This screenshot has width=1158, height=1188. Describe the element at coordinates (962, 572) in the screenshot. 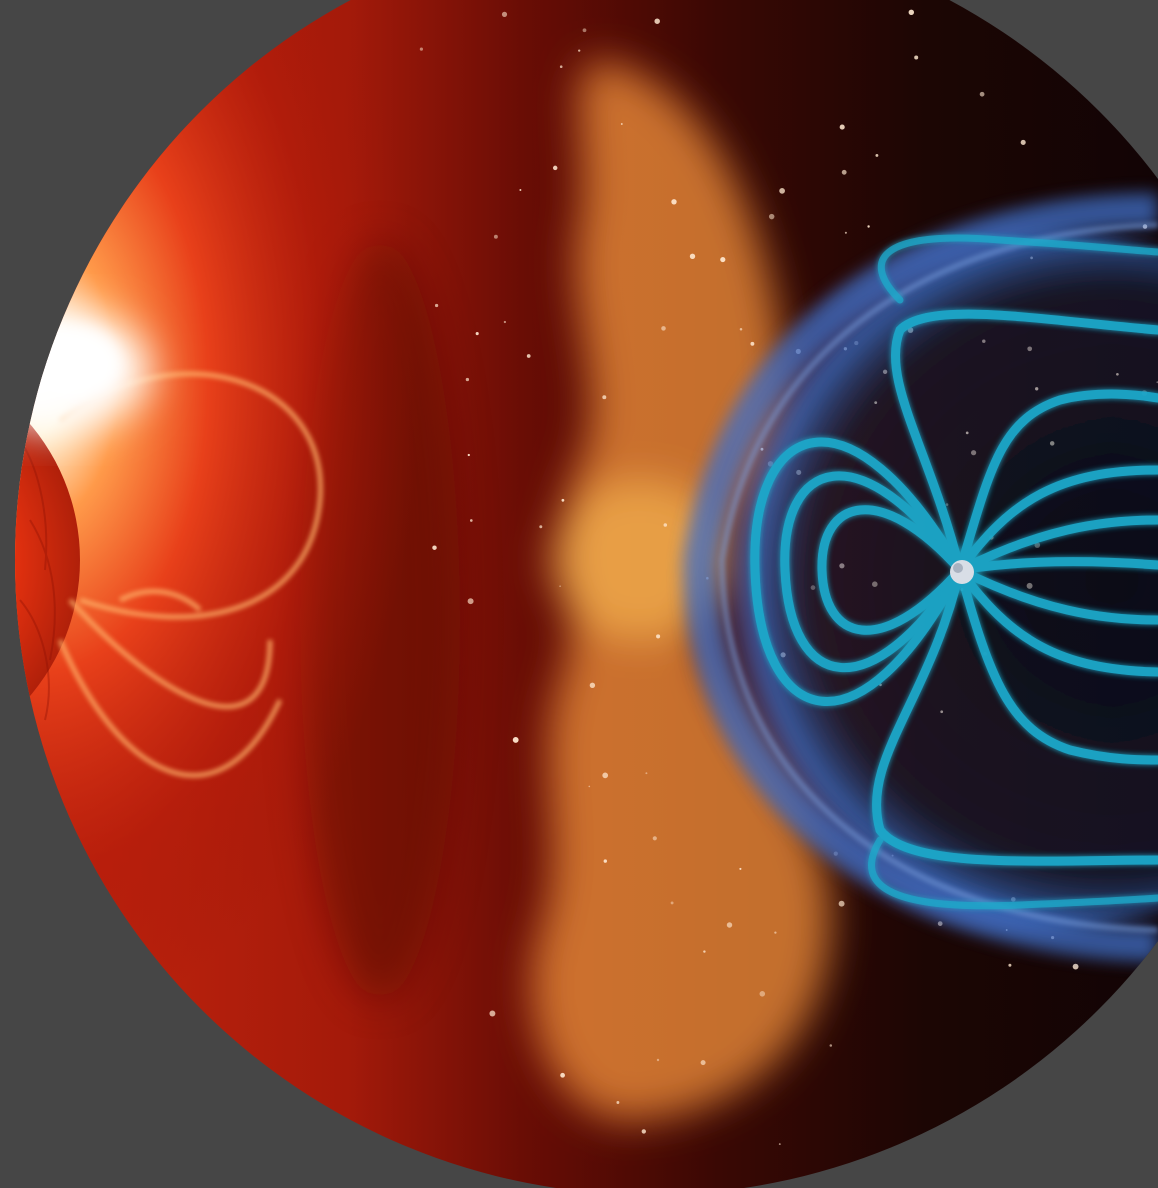

I see `earth-icon` at that location.